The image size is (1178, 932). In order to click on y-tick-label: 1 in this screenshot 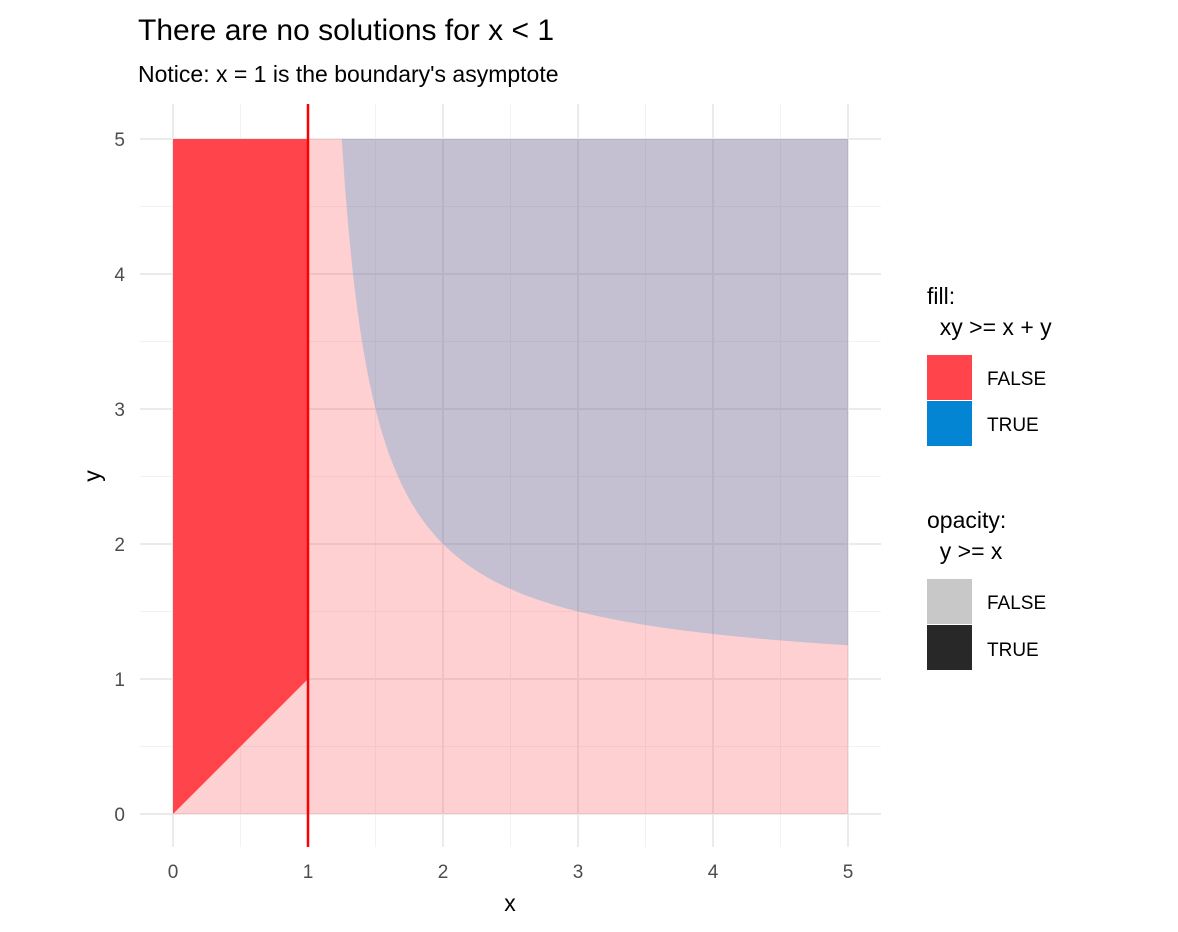, I will do `click(119, 680)`.